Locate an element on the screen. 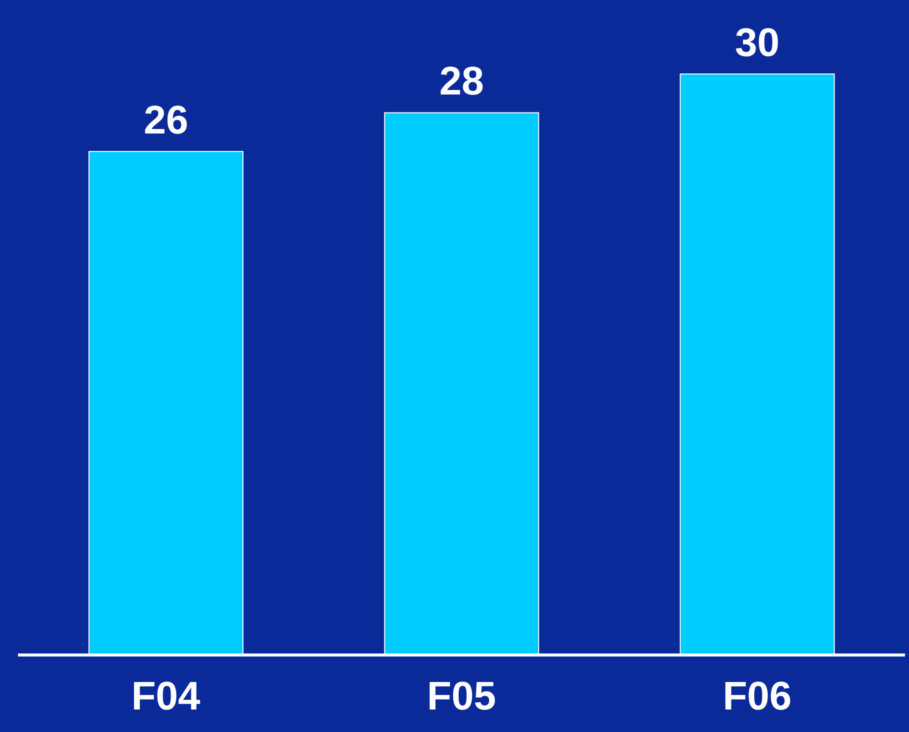  data-label: 26 is located at coordinates (166, 120).